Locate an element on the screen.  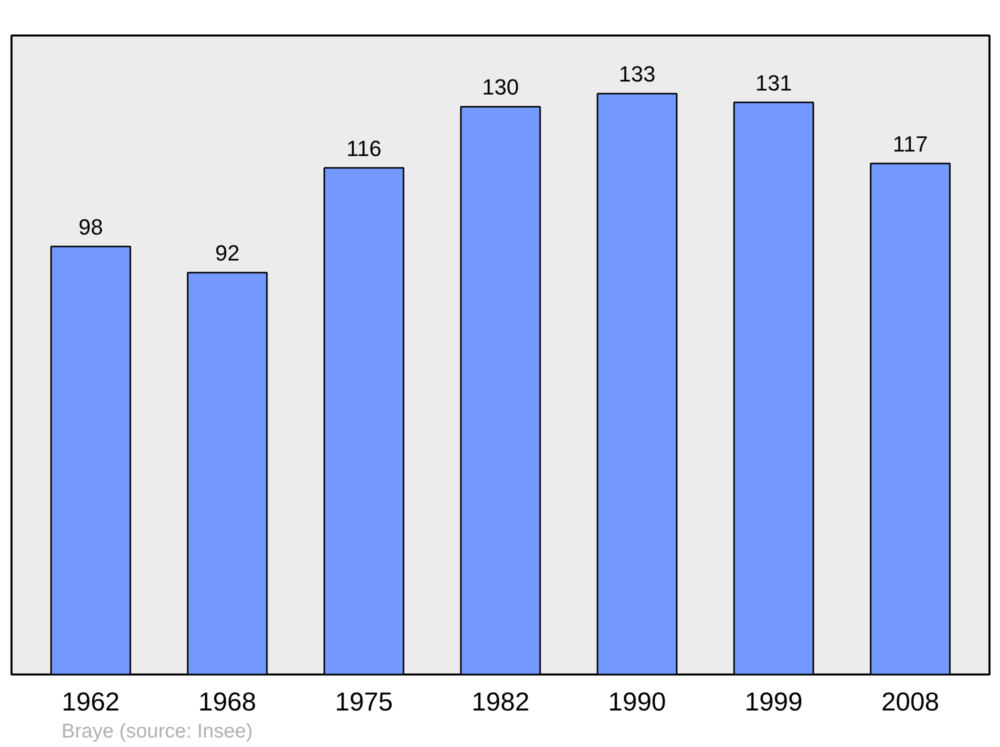
data-label: 116 is located at coordinates (364, 148).